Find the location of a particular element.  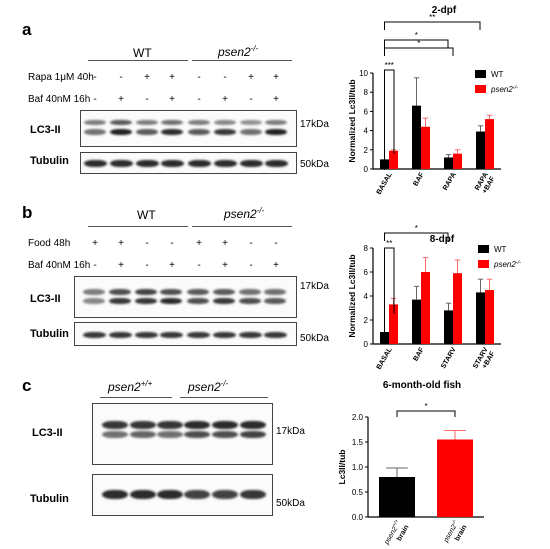

lc3-label-b: LC3-II is located at coordinates (45, 299).